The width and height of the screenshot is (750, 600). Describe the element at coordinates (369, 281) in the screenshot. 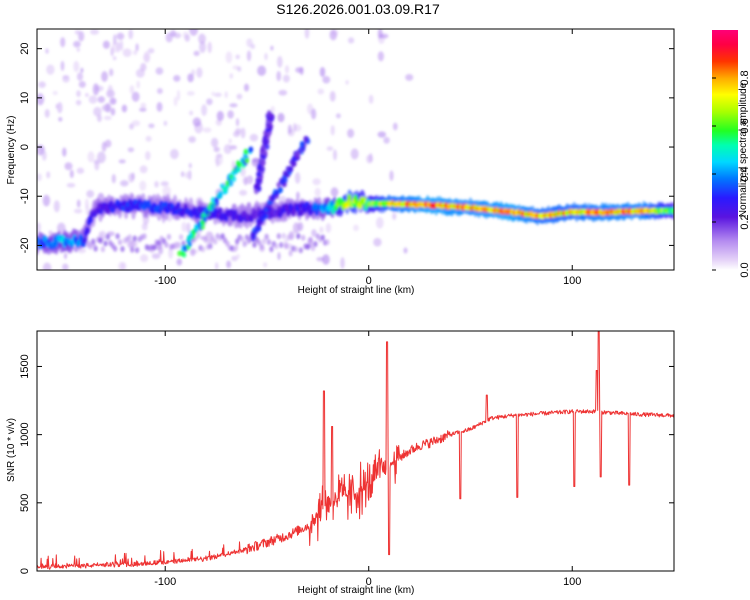

I see `x-tick-label: 0` at that location.